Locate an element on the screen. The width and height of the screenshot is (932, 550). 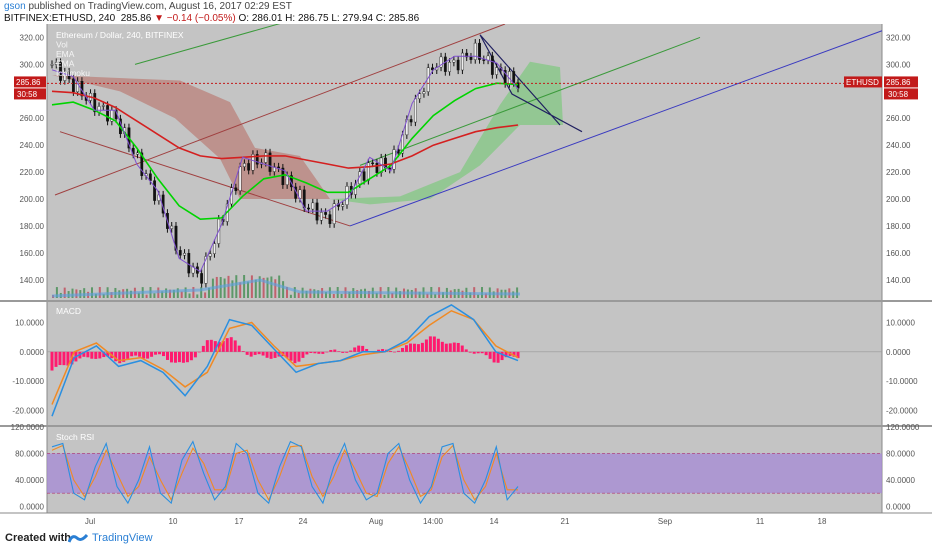
channel-line-green is located at coordinates (530, 101).